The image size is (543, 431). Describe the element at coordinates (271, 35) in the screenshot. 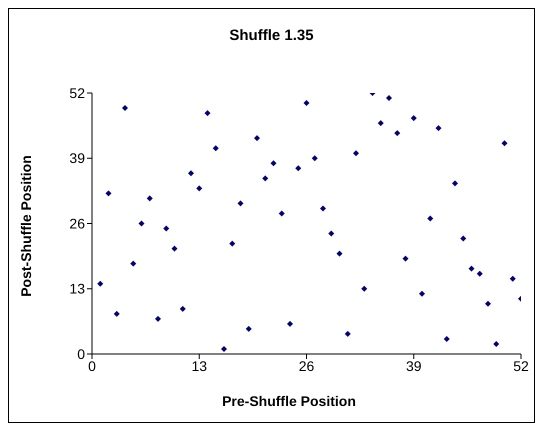

I see `chart-title: Shuffle 1.35` at that location.